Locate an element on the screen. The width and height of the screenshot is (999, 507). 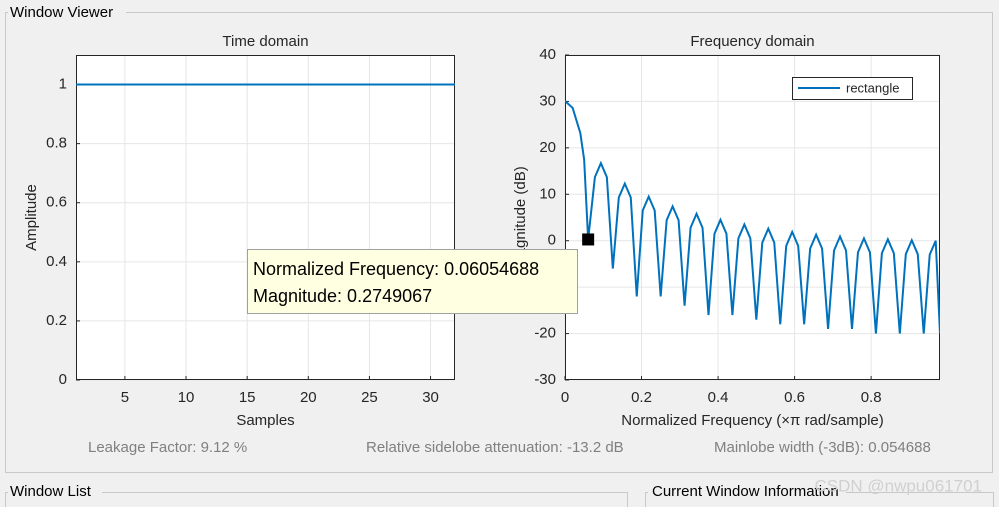
x-tick-label: 0.4 is located at coordinates (718, 397).